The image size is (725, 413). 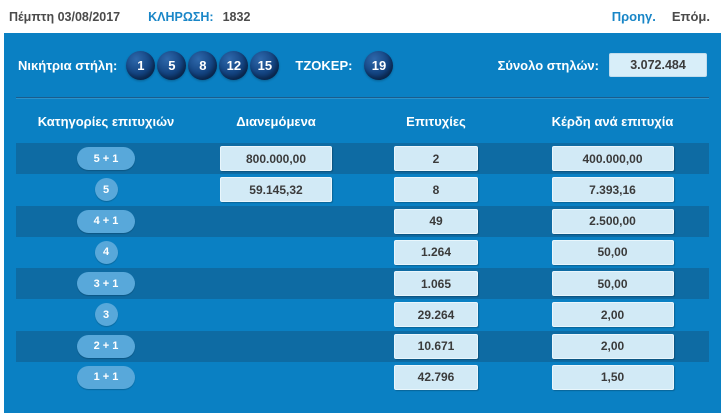 I want to click on draw-number: 1832, so click(x=236, y=16).